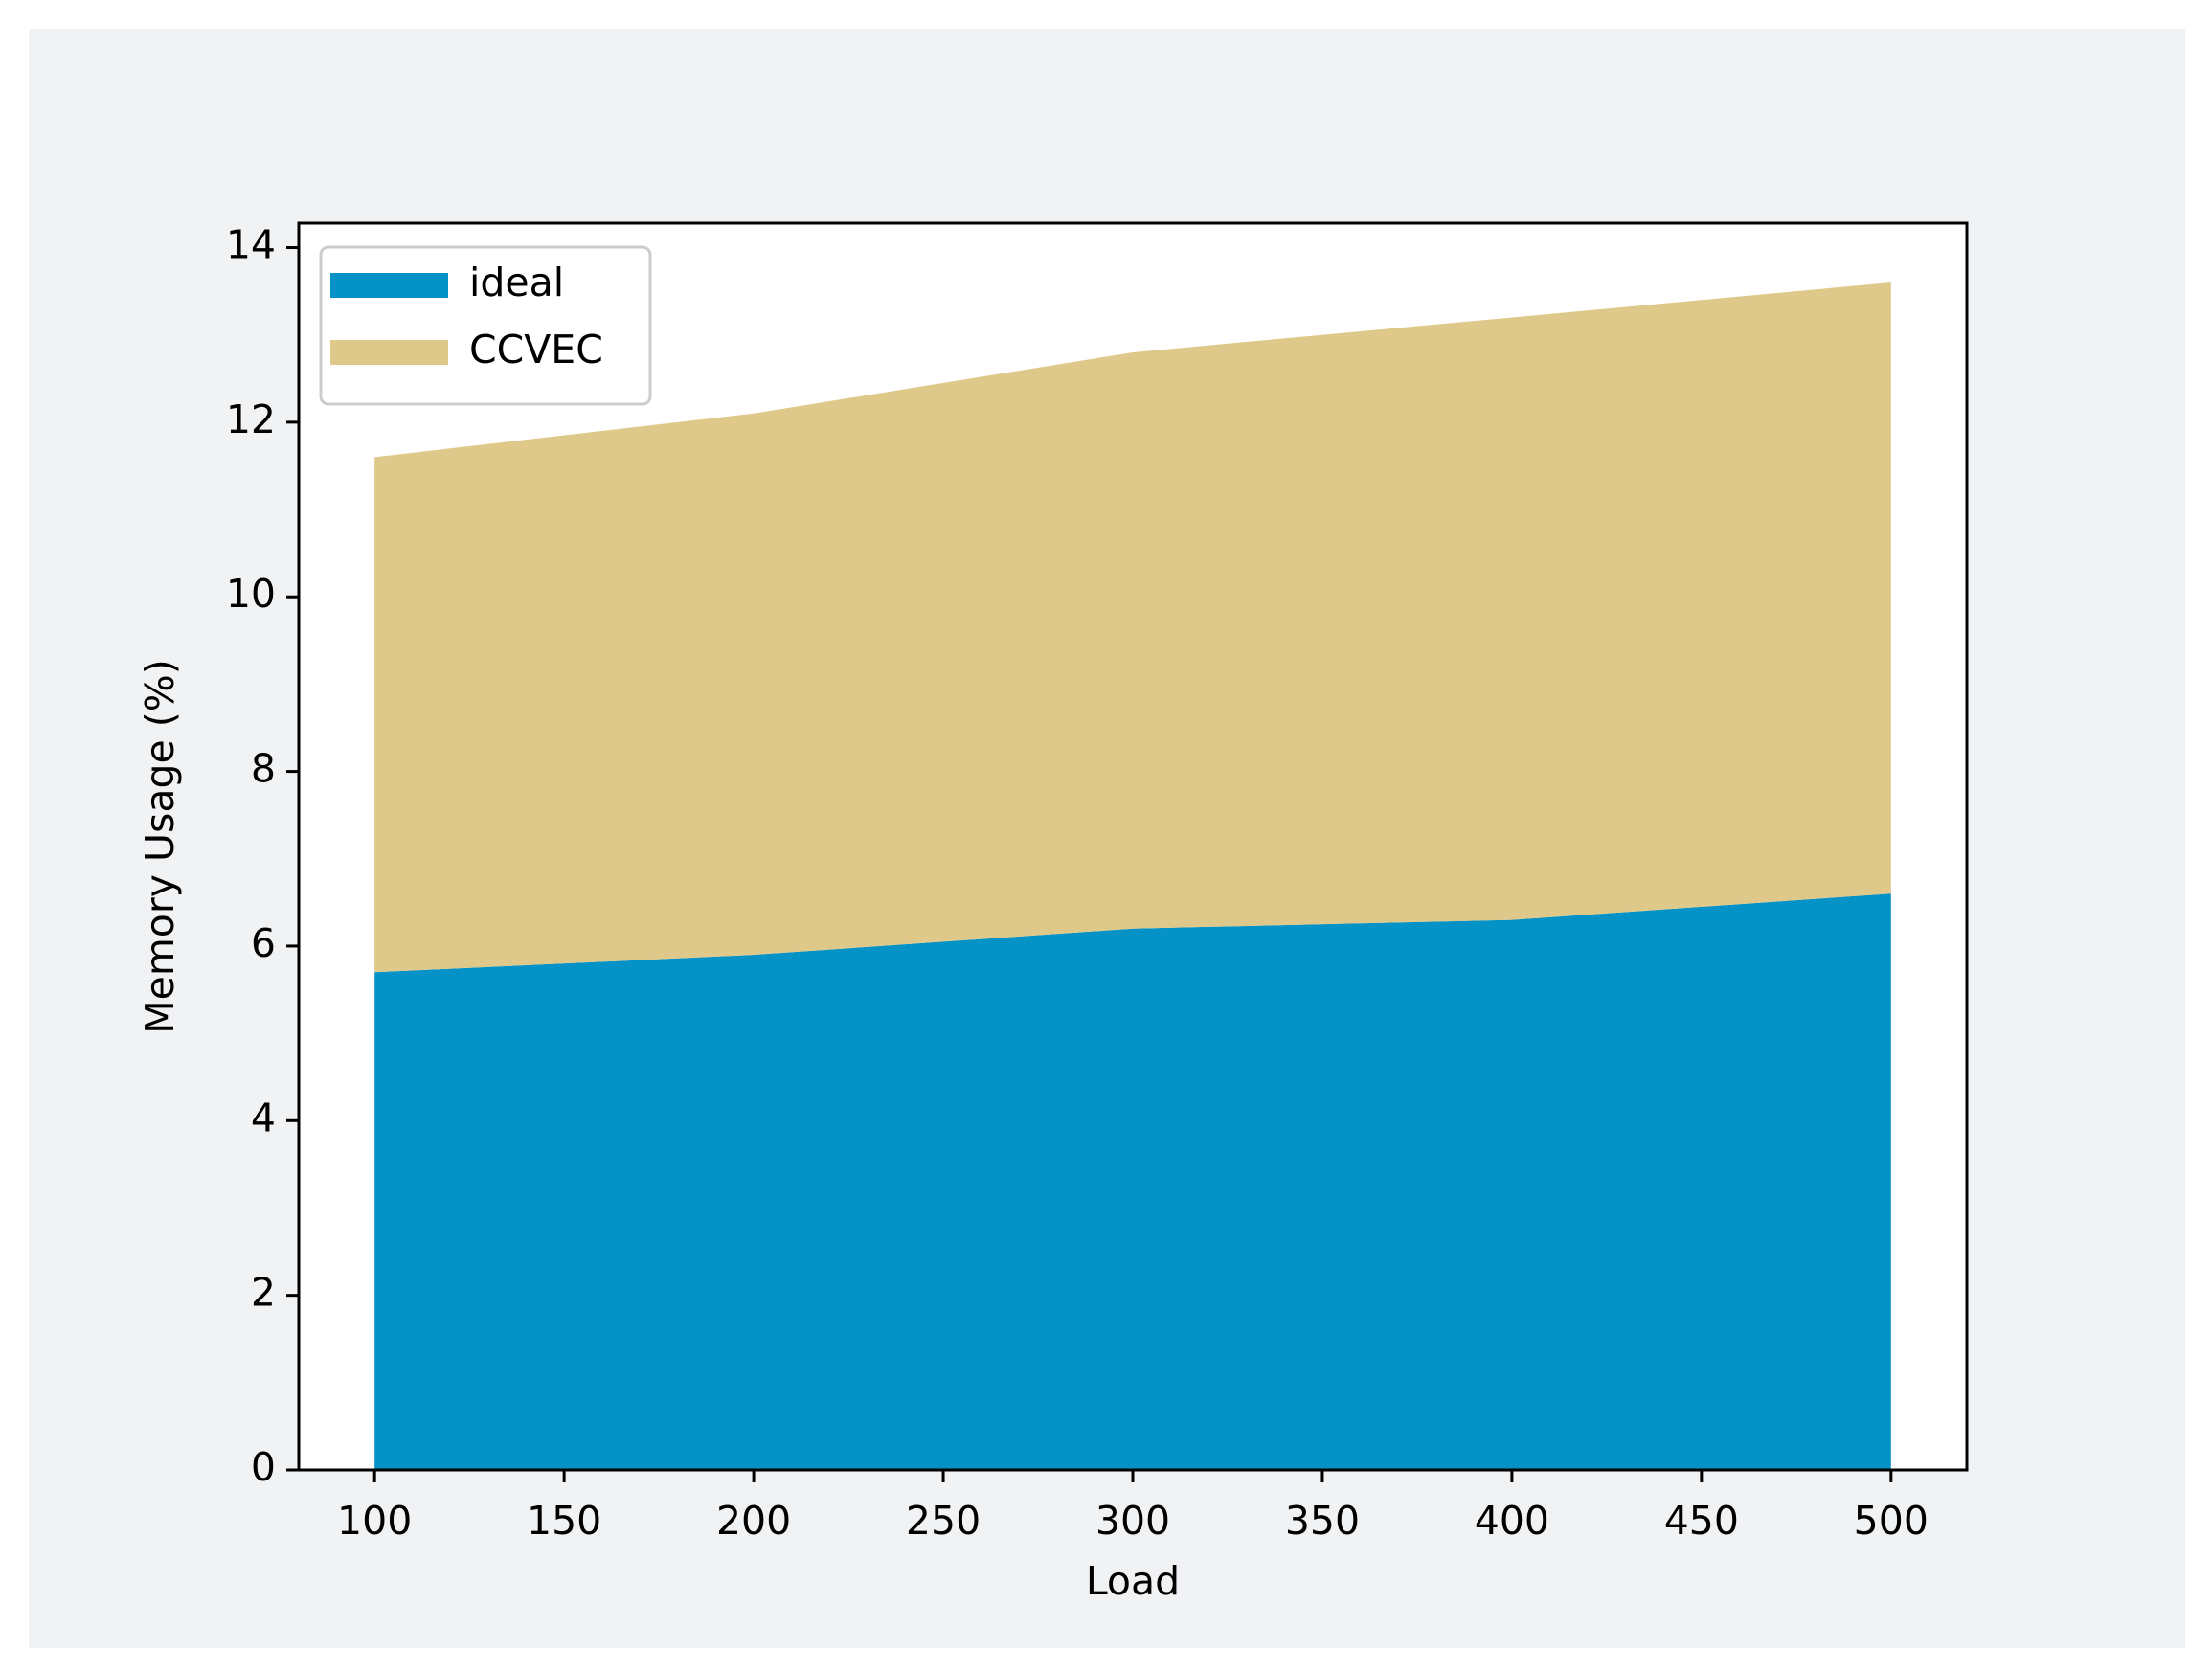 The width and height of the screenshot is (2212, 1672). What do you see at coordinates (1891, 1521) in the screenshot?
I see `x-tick-label: 500` at bounding box center [1891, 1521].